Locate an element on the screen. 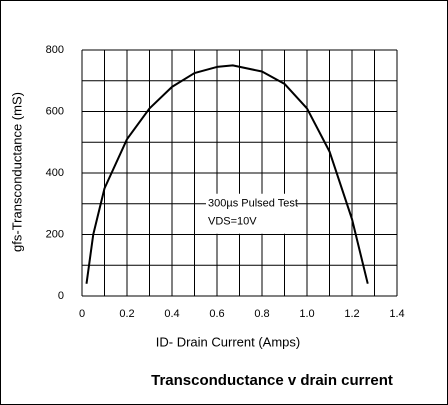 The height and width of the screenshot is (405, 448). annotation-box is located at coordinates (251, 213).